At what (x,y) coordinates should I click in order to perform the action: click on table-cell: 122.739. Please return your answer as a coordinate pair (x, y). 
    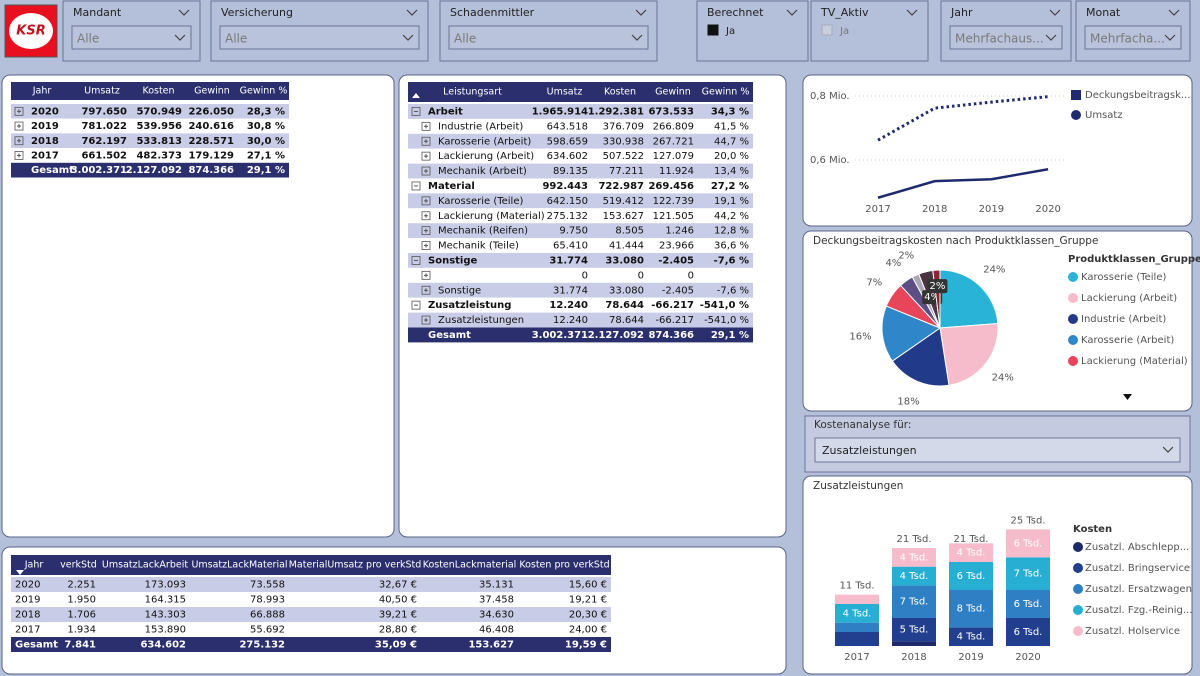
    Looking at the image, I should click on (673, 201).